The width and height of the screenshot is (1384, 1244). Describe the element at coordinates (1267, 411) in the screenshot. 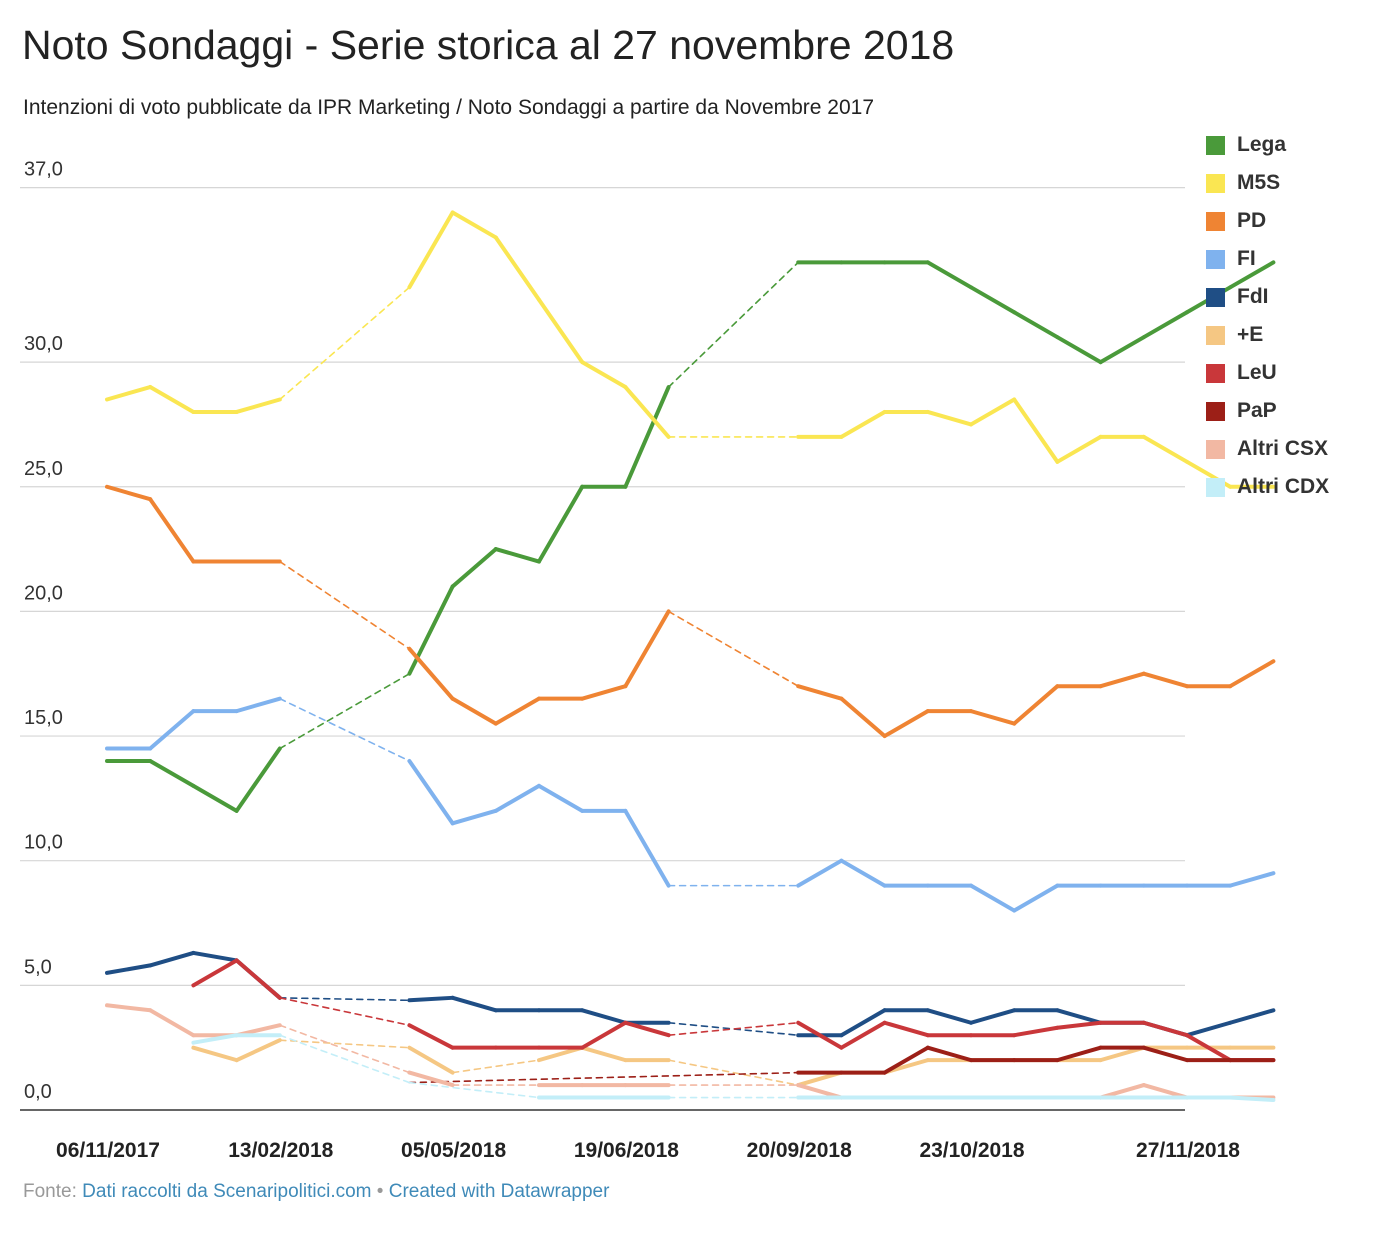

I see `legend-item-pap: PaP` at that location.